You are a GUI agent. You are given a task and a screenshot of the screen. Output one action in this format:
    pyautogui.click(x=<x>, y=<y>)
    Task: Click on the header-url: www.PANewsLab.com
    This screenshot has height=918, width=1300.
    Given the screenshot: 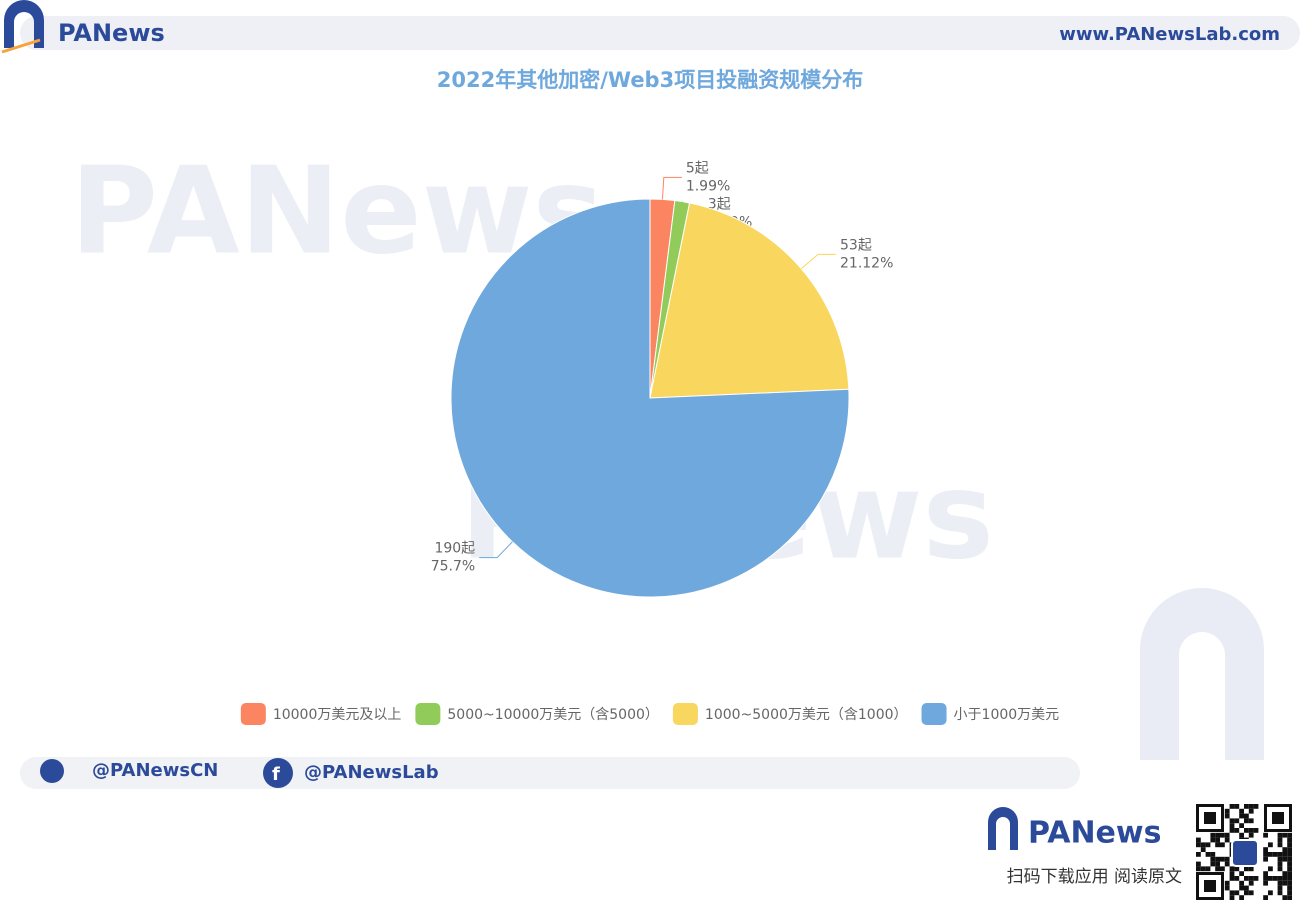 What is the action you would take?
    pyautogui.click(x=1169, y=34)
    